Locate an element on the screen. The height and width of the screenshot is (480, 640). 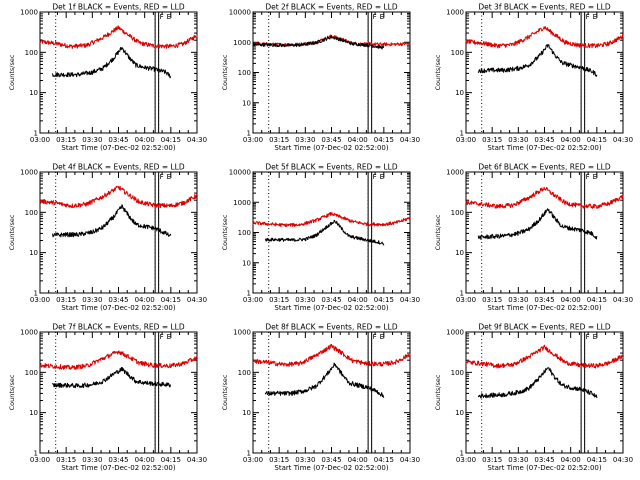
panel-title: Det 7f BLACK = Events, RED = LLD is located at coordinates (118, 327).